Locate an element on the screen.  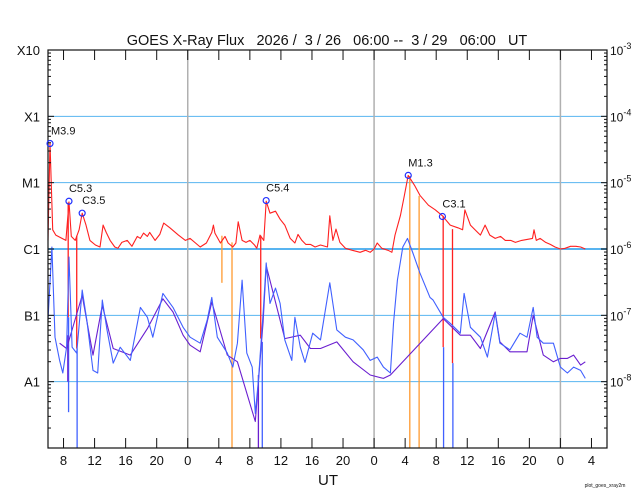
y-label-left: C1 is located at coordinates (31, 249).